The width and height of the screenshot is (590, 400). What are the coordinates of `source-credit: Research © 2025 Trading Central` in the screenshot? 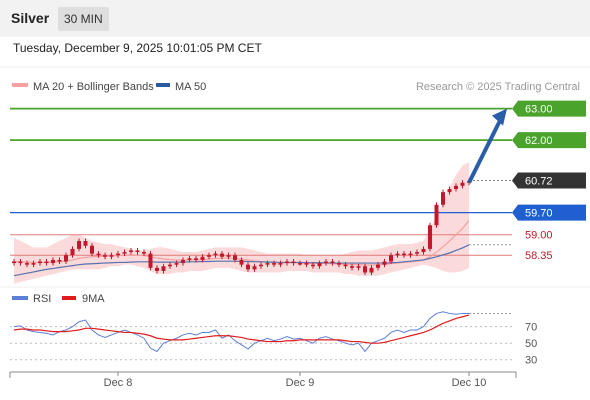 It's located at (498, 87).